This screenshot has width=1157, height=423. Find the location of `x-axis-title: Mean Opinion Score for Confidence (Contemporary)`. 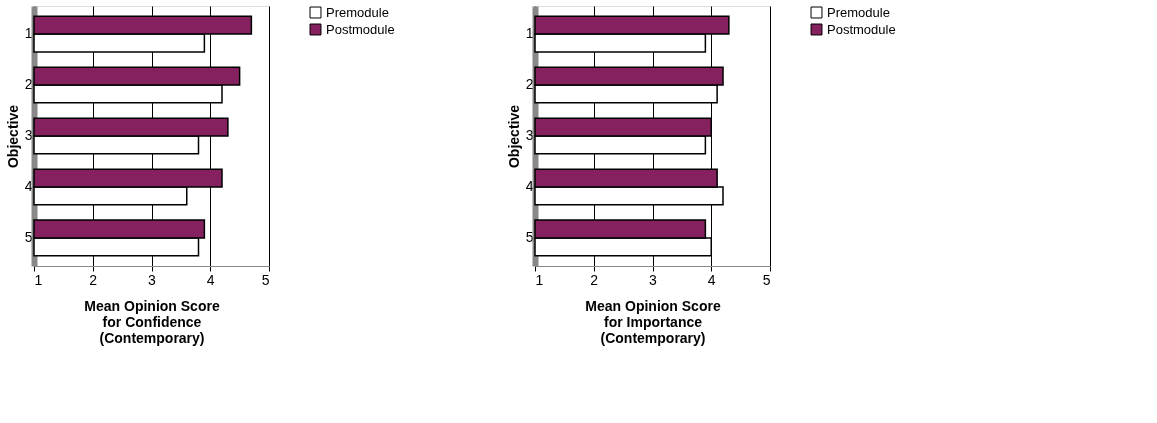

x-axis-title: Mean Opinion Score for Confidence (Contemporary) is located at coordinates (152, 321).